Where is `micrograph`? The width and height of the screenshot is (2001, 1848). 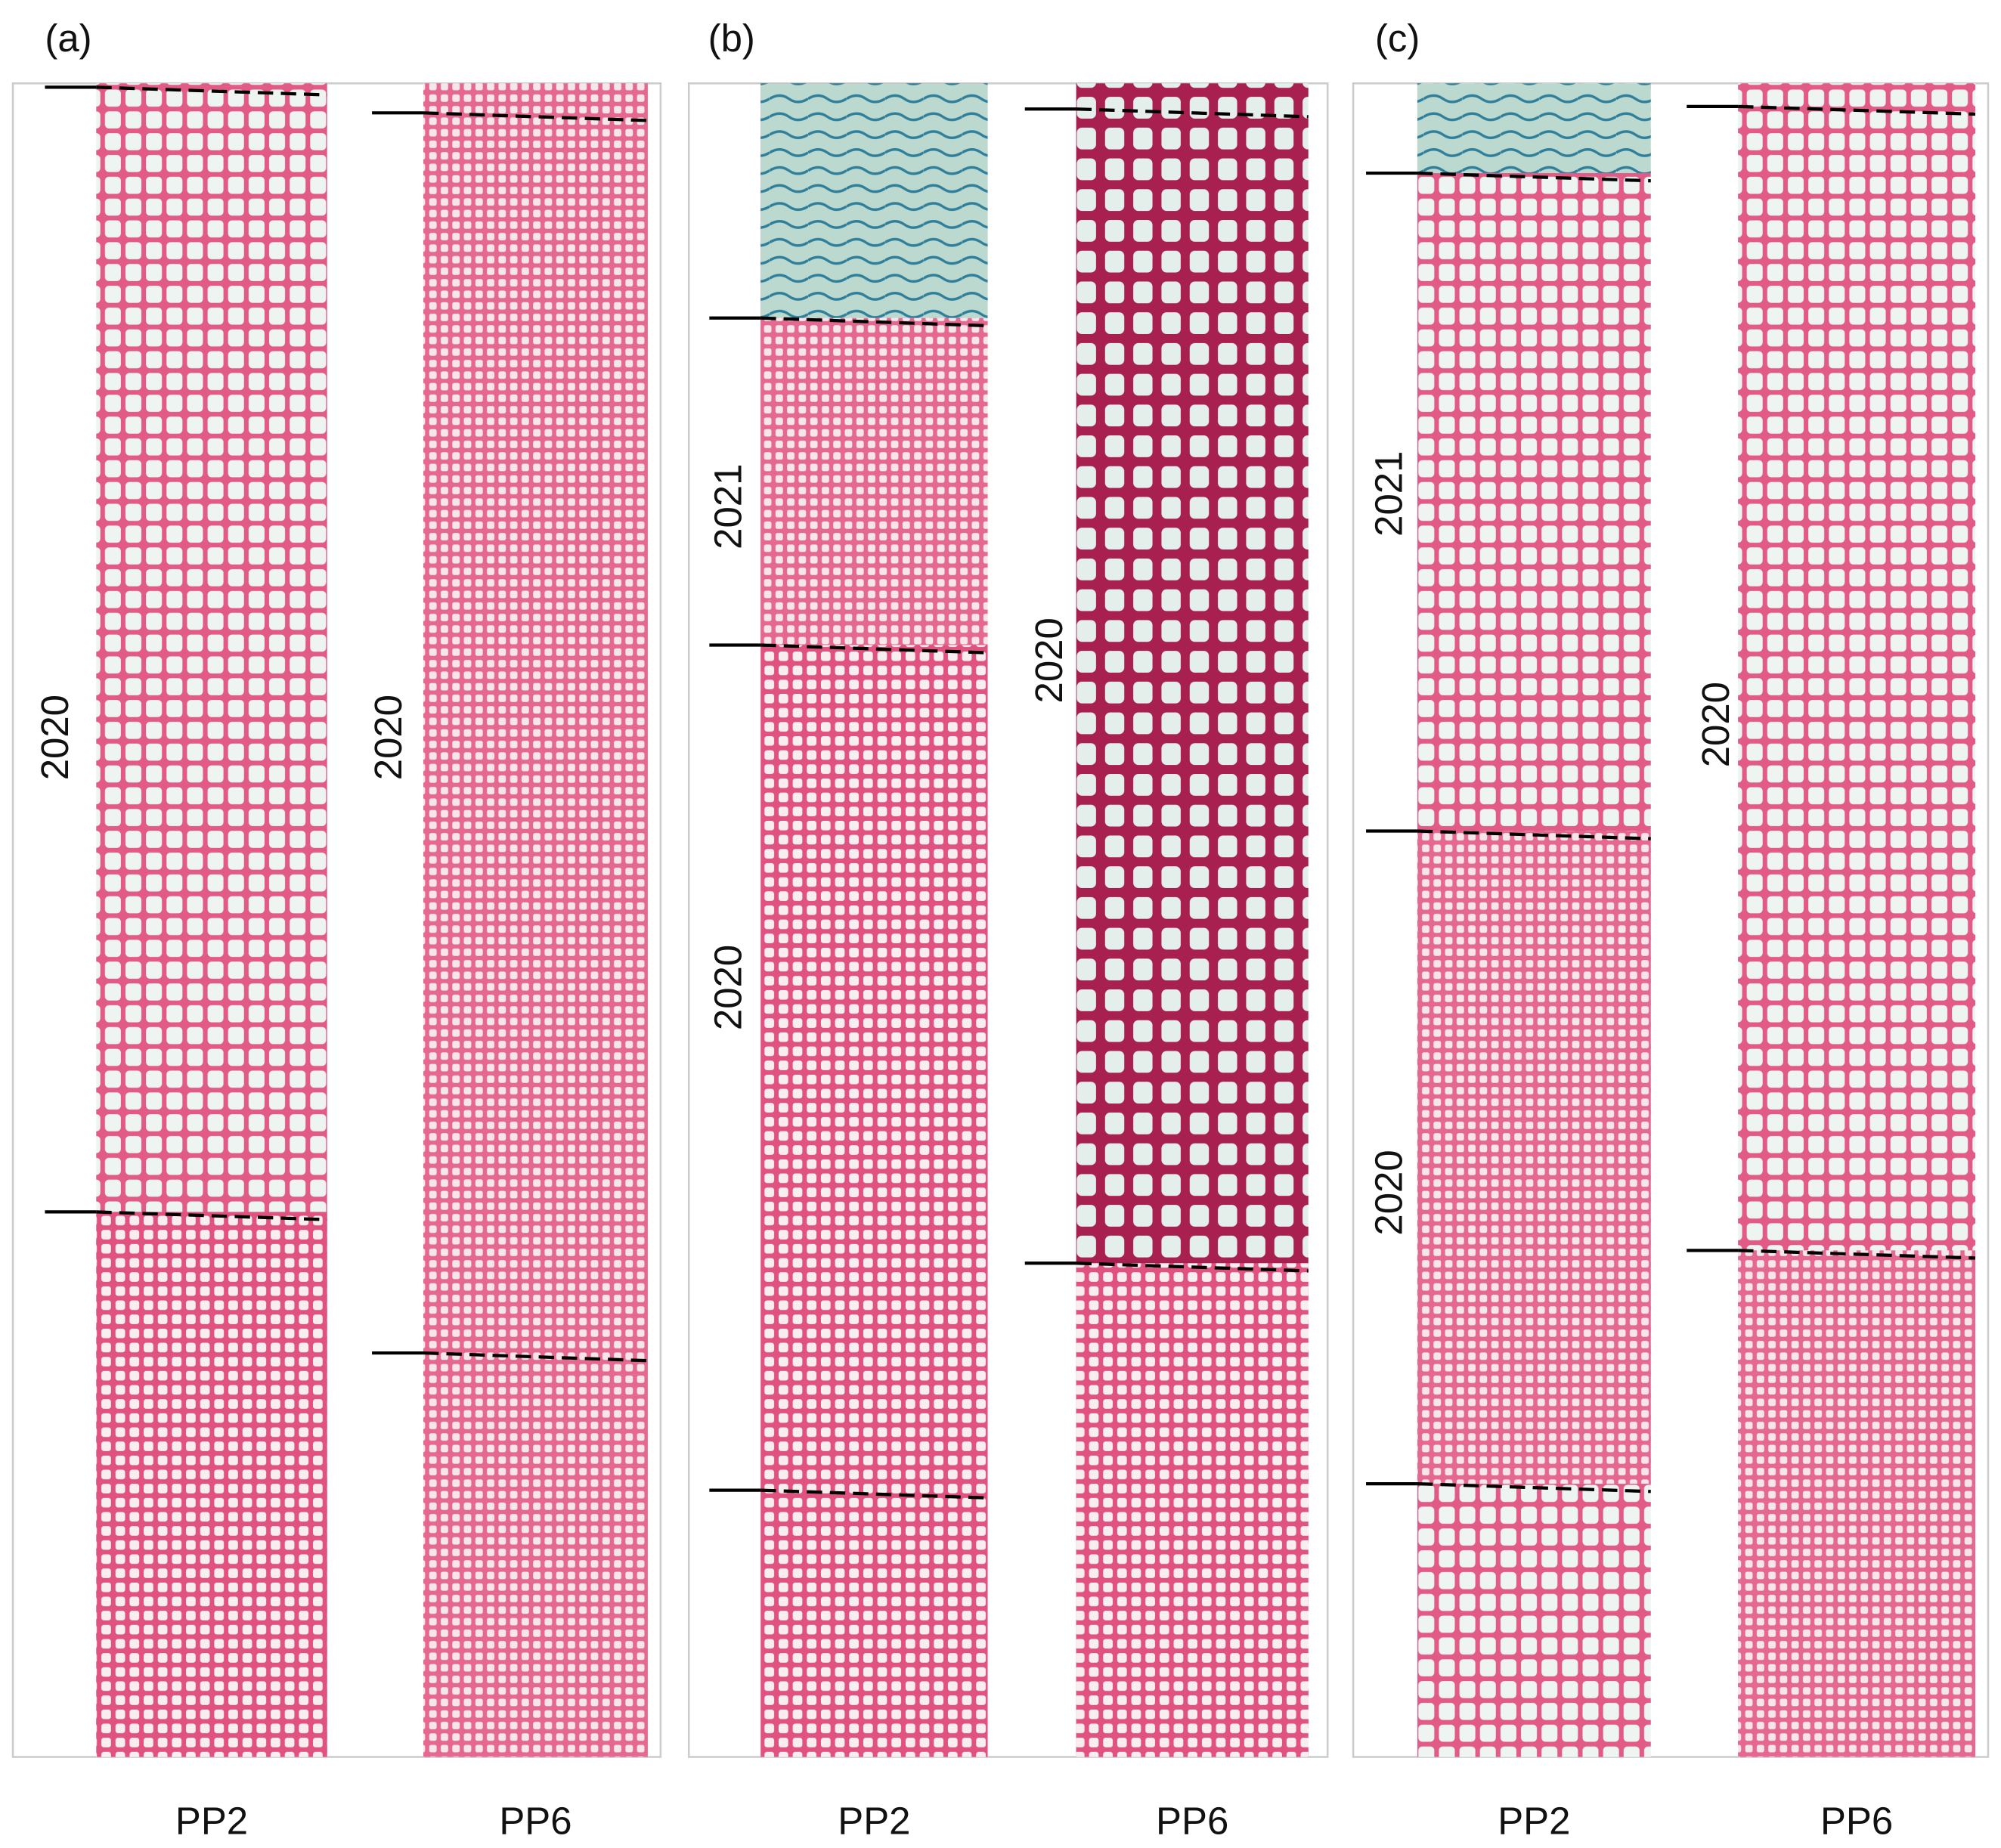
micrograph is located at coordinates (536, 920).